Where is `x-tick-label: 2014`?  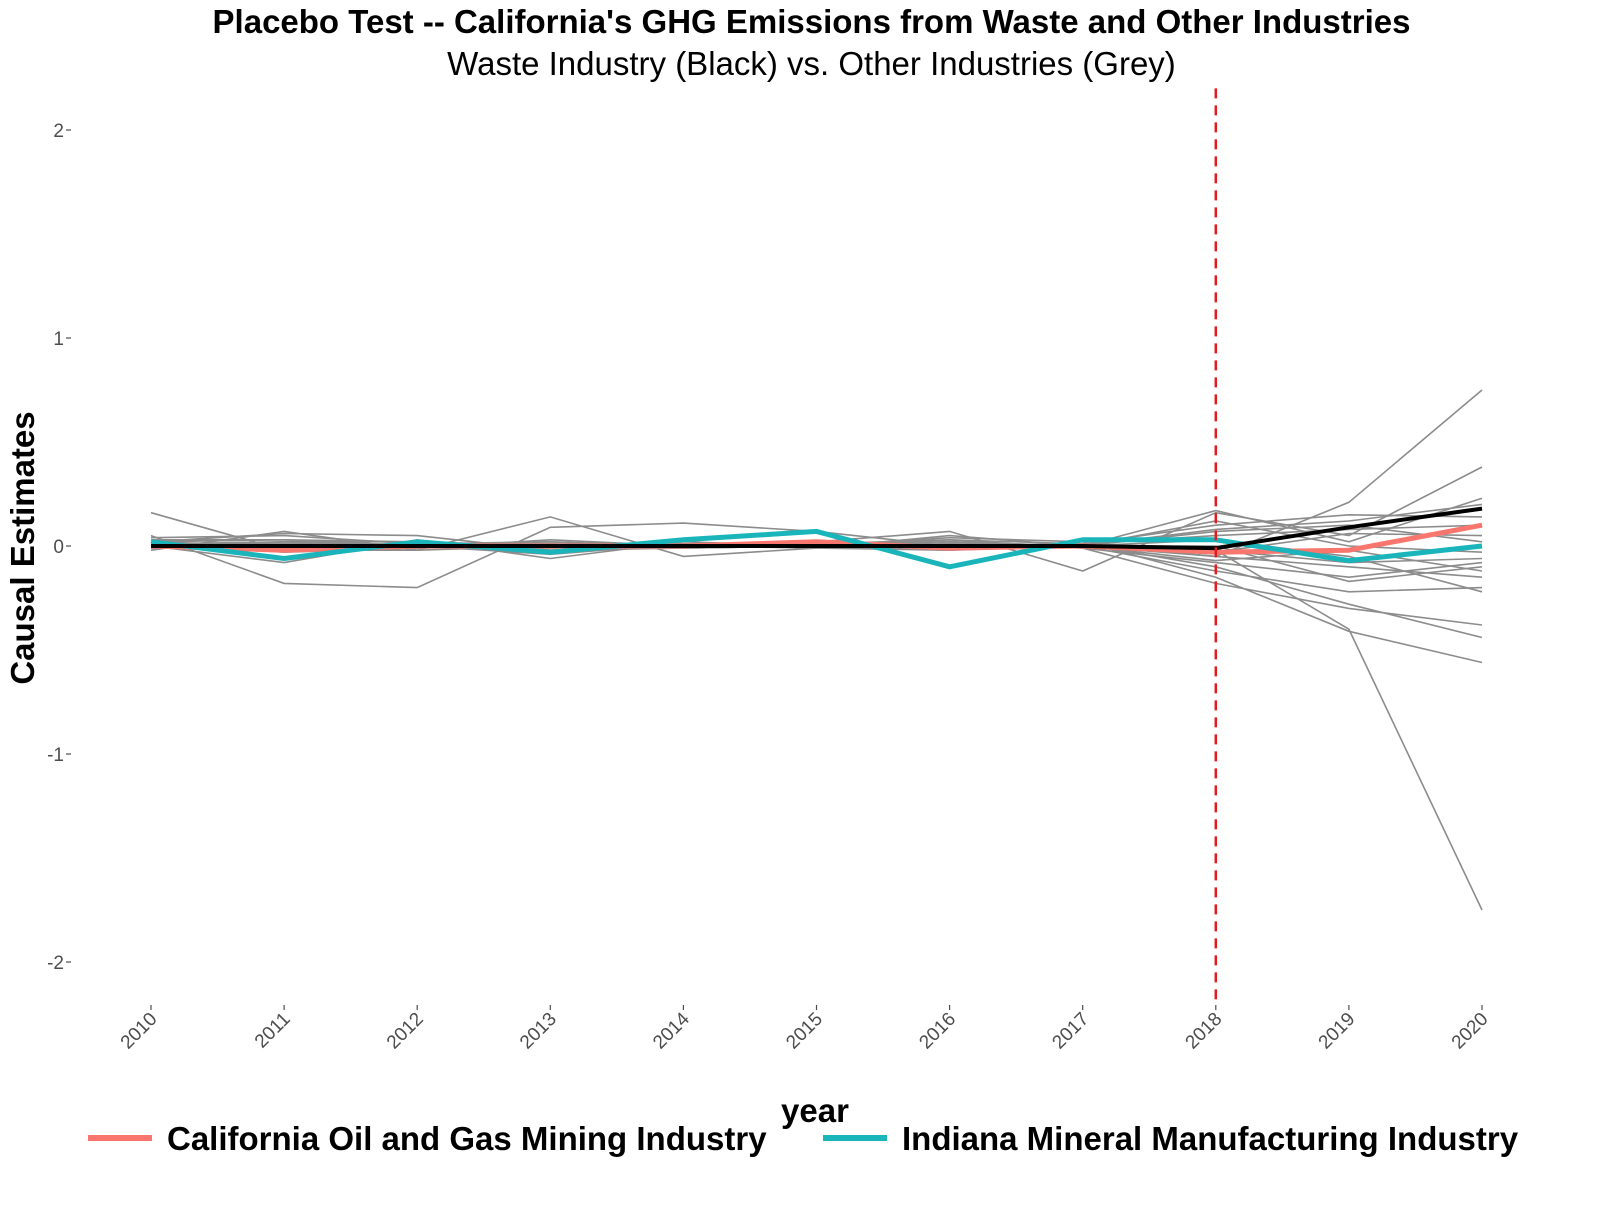
x-tick-label: 2014 is located at coordinates (671, 1030).